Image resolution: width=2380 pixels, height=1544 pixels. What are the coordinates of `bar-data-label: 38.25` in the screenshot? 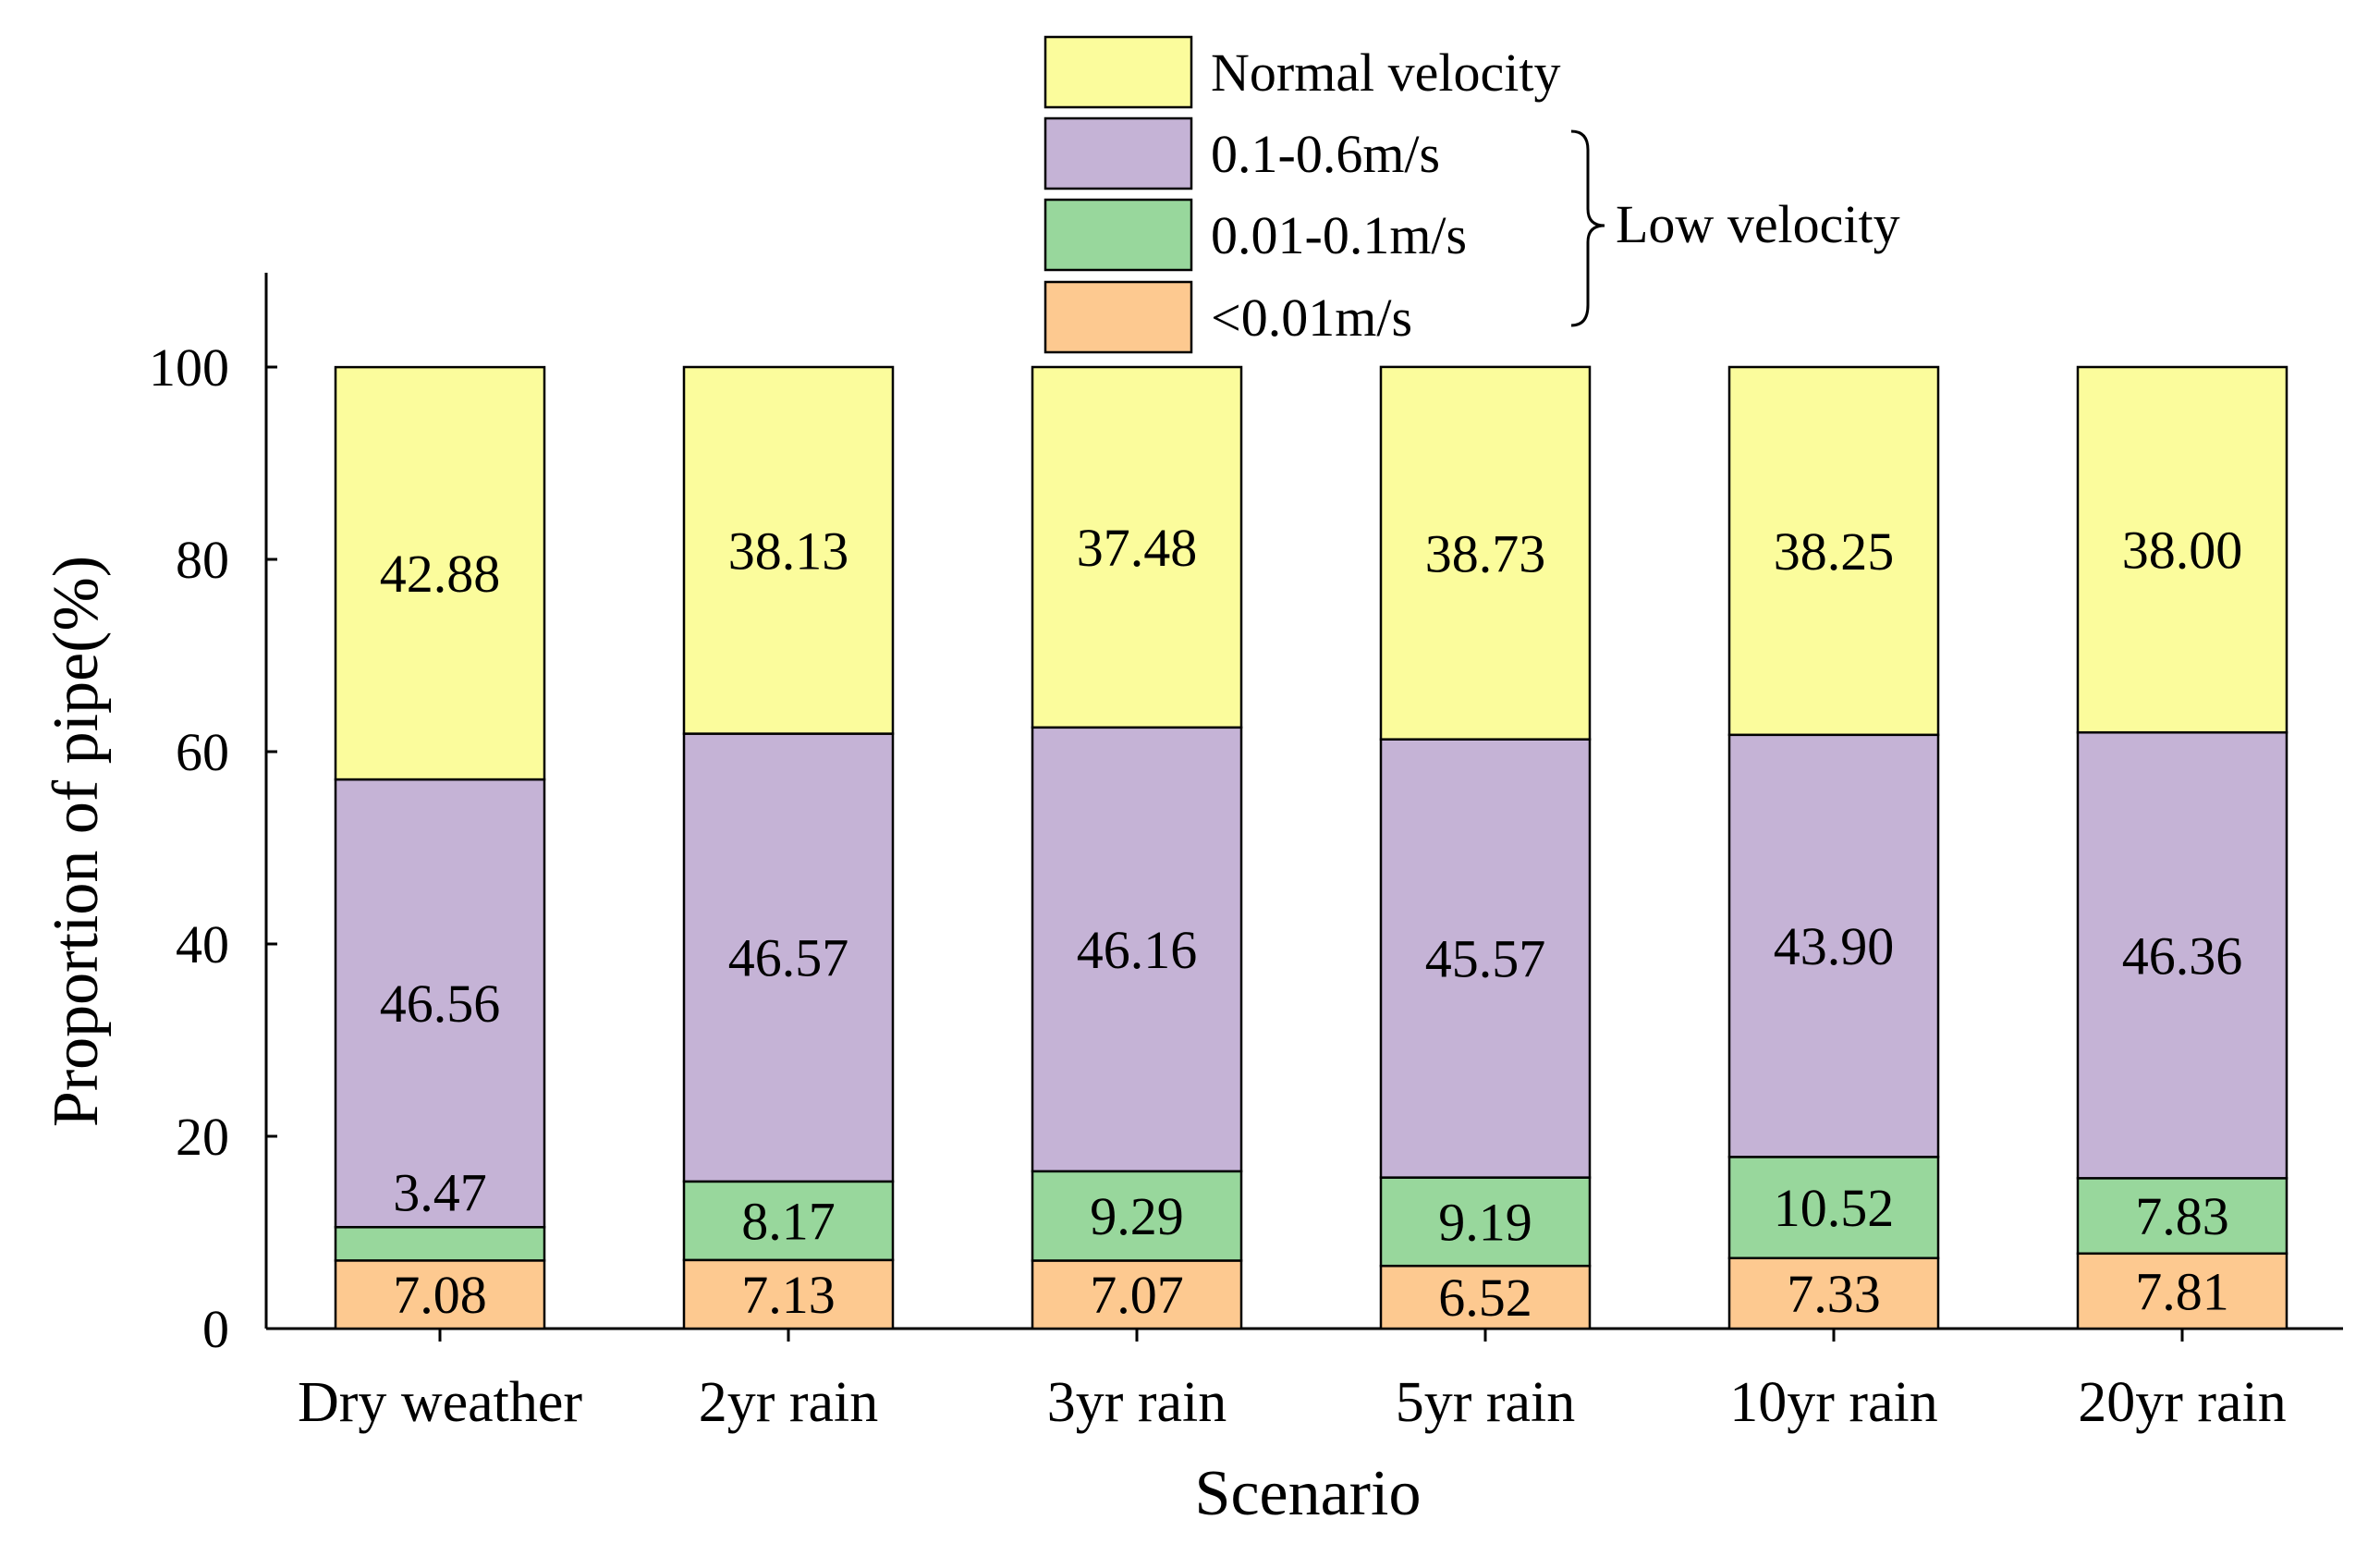 It's located at (1834, 552).